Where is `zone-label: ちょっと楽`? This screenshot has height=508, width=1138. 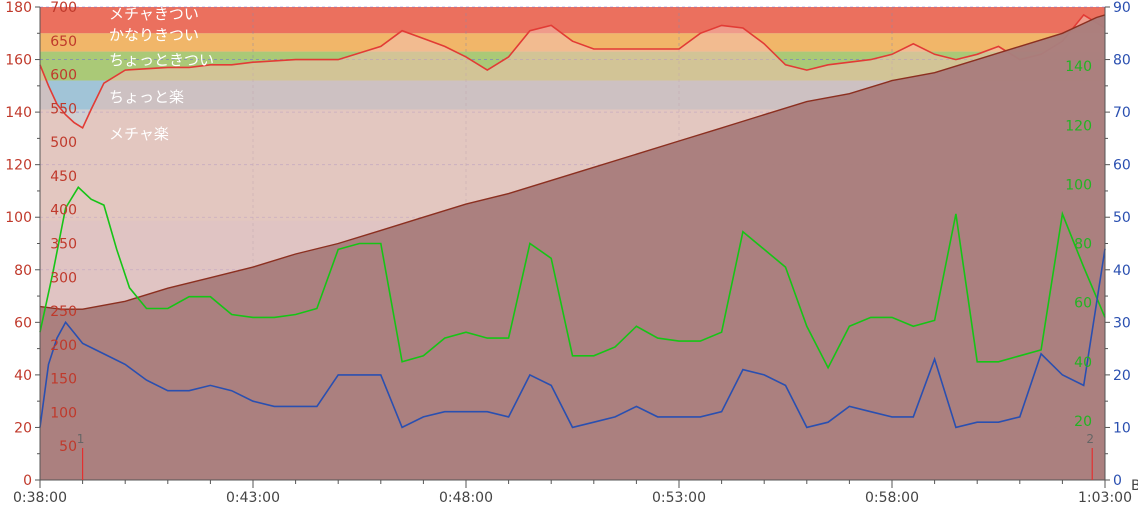 zone-label: ちょっと楽 is located at coordinates (146, 97).